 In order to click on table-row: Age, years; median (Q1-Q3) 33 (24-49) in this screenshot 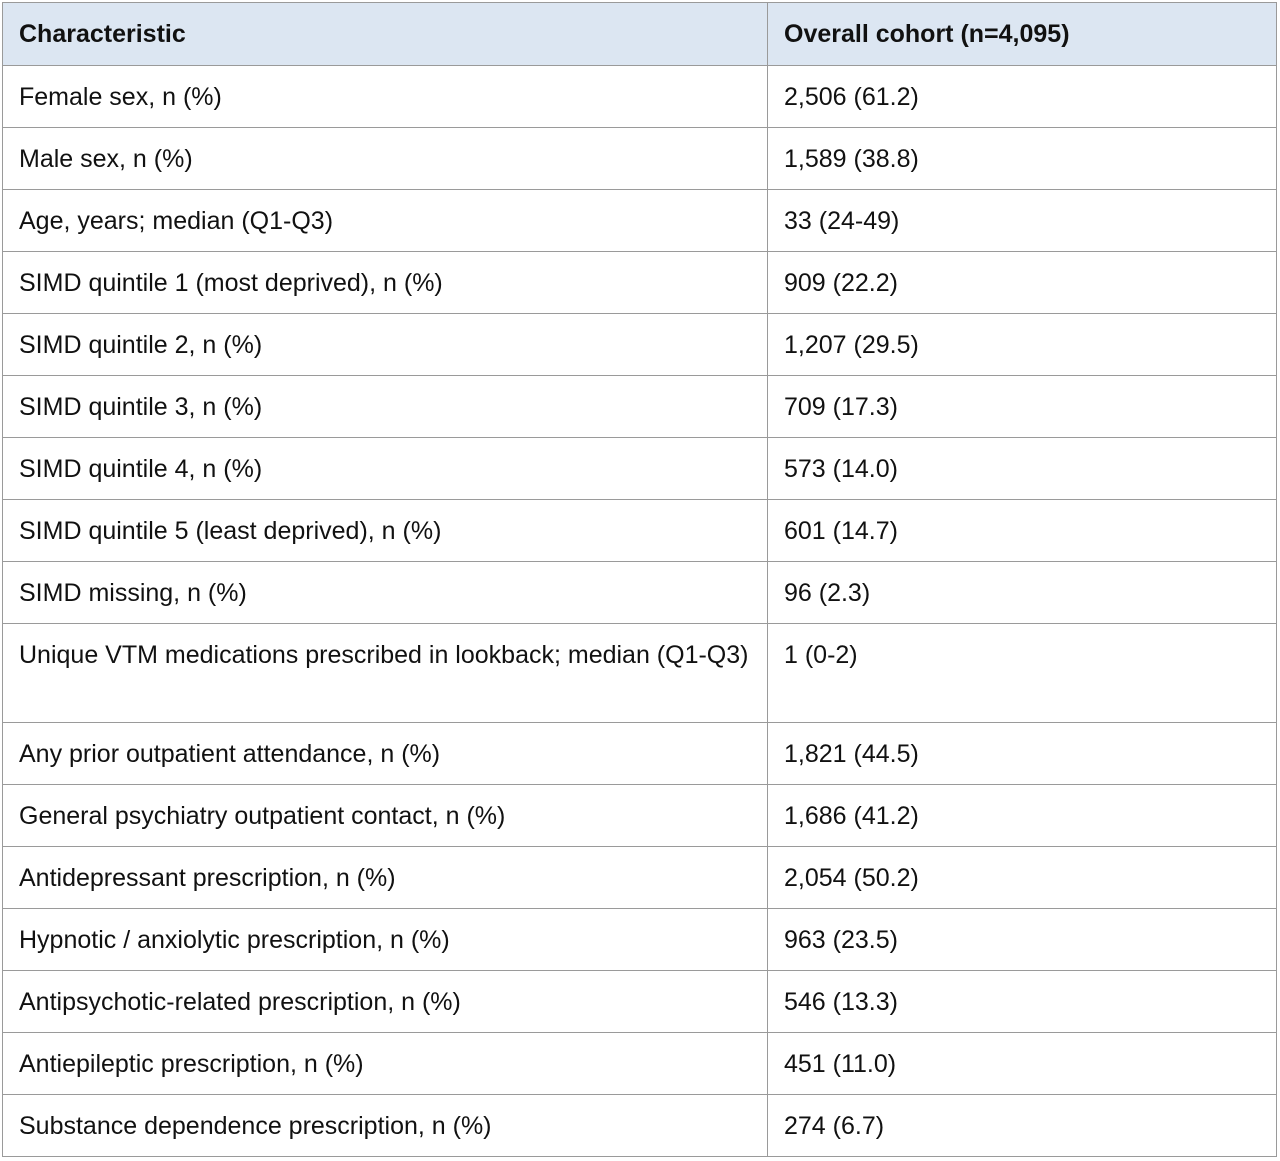, I will do `click(639, 220)`.